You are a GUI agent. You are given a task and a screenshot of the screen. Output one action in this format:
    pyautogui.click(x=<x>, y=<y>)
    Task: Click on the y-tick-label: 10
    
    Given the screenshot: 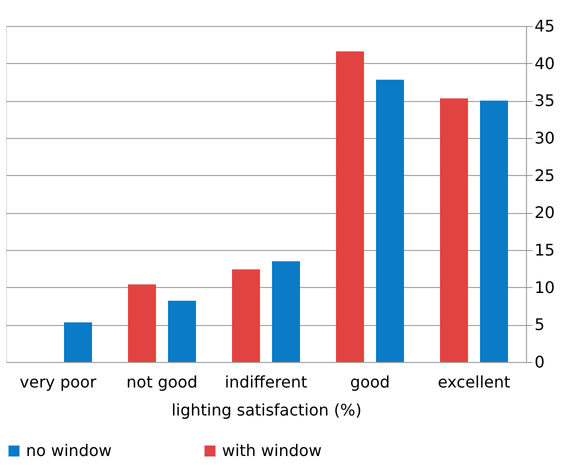 What is the action you would take?
    pyautogui.click(x=544, y=287)
    